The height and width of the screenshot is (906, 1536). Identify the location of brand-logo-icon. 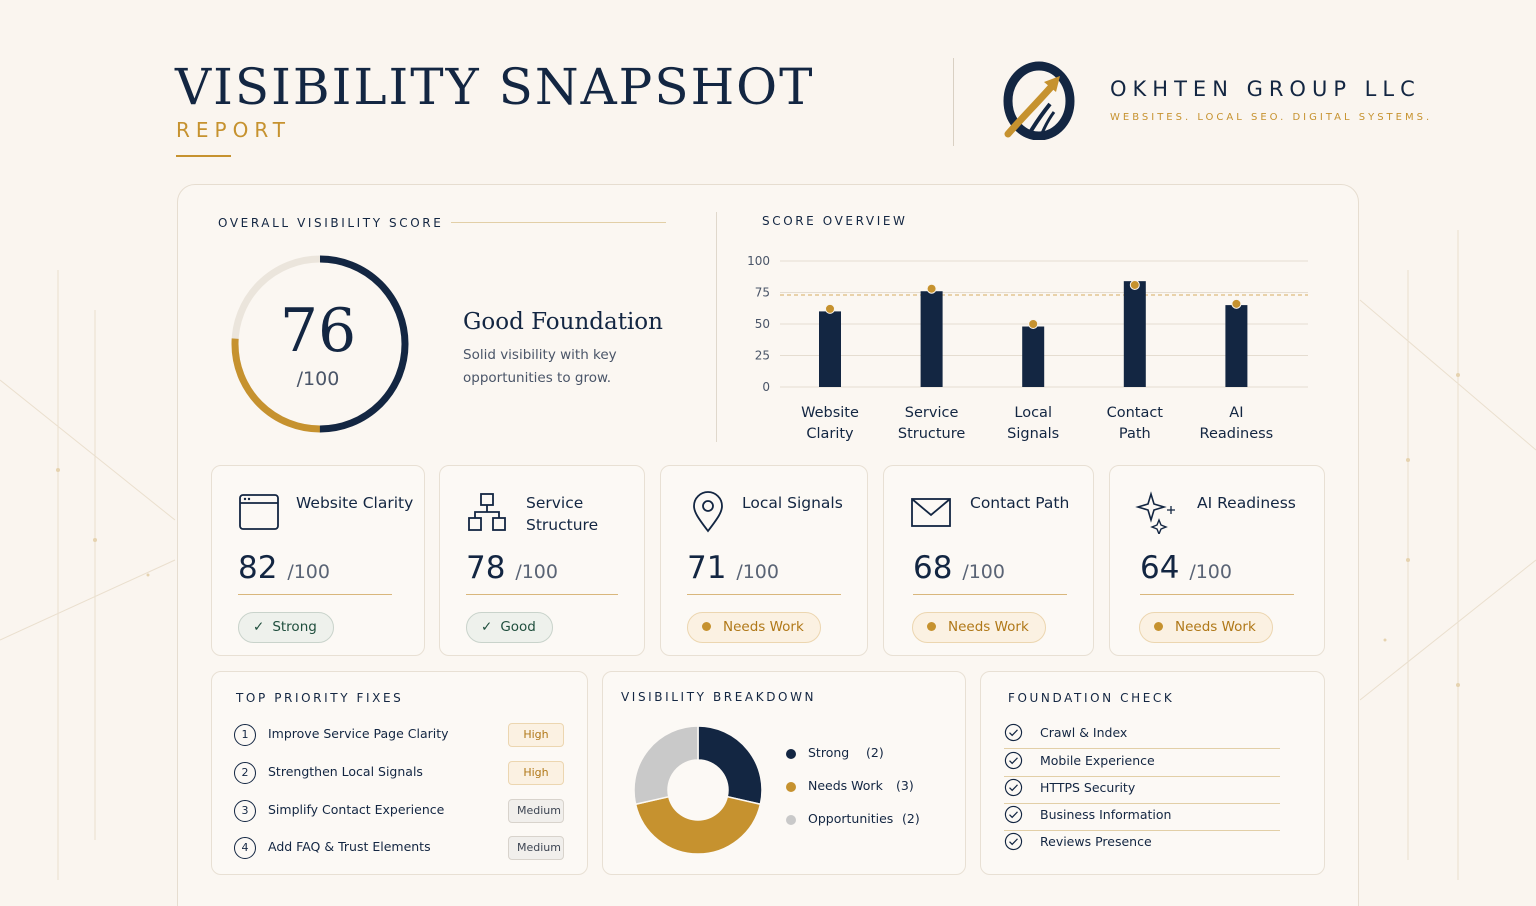
(1039, 100).